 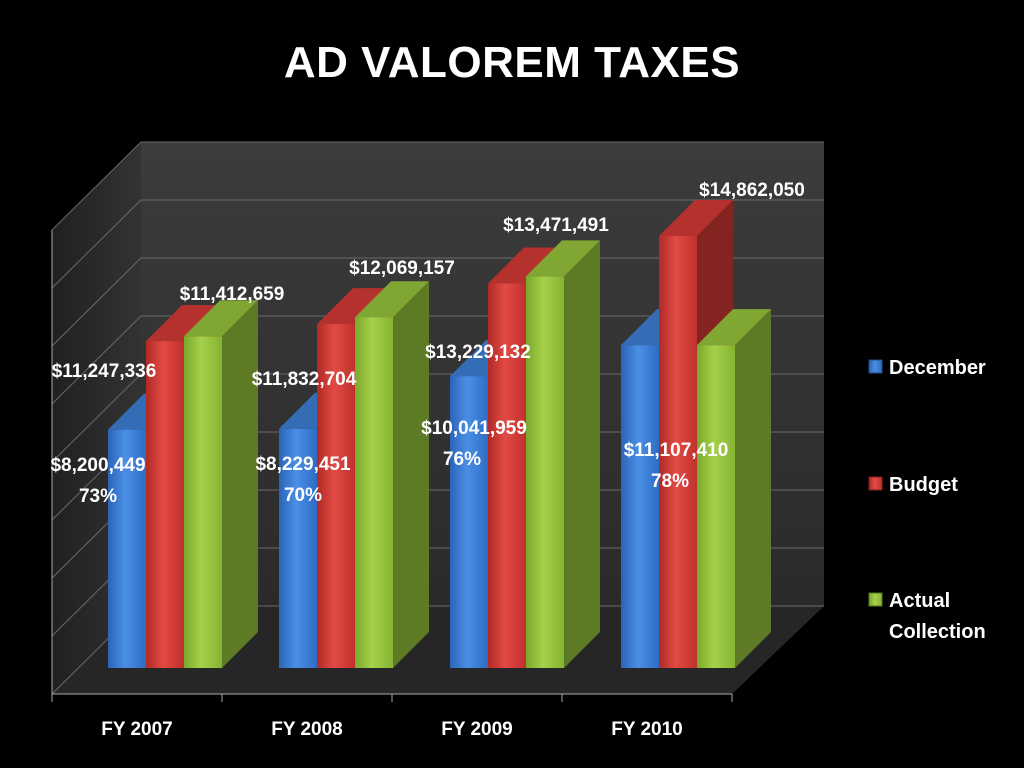 What do you see at coordinates (556, 225) in the screenshot?
I see `data-label-actual-collection: $13,471,491` at bounding box center [556, 225].